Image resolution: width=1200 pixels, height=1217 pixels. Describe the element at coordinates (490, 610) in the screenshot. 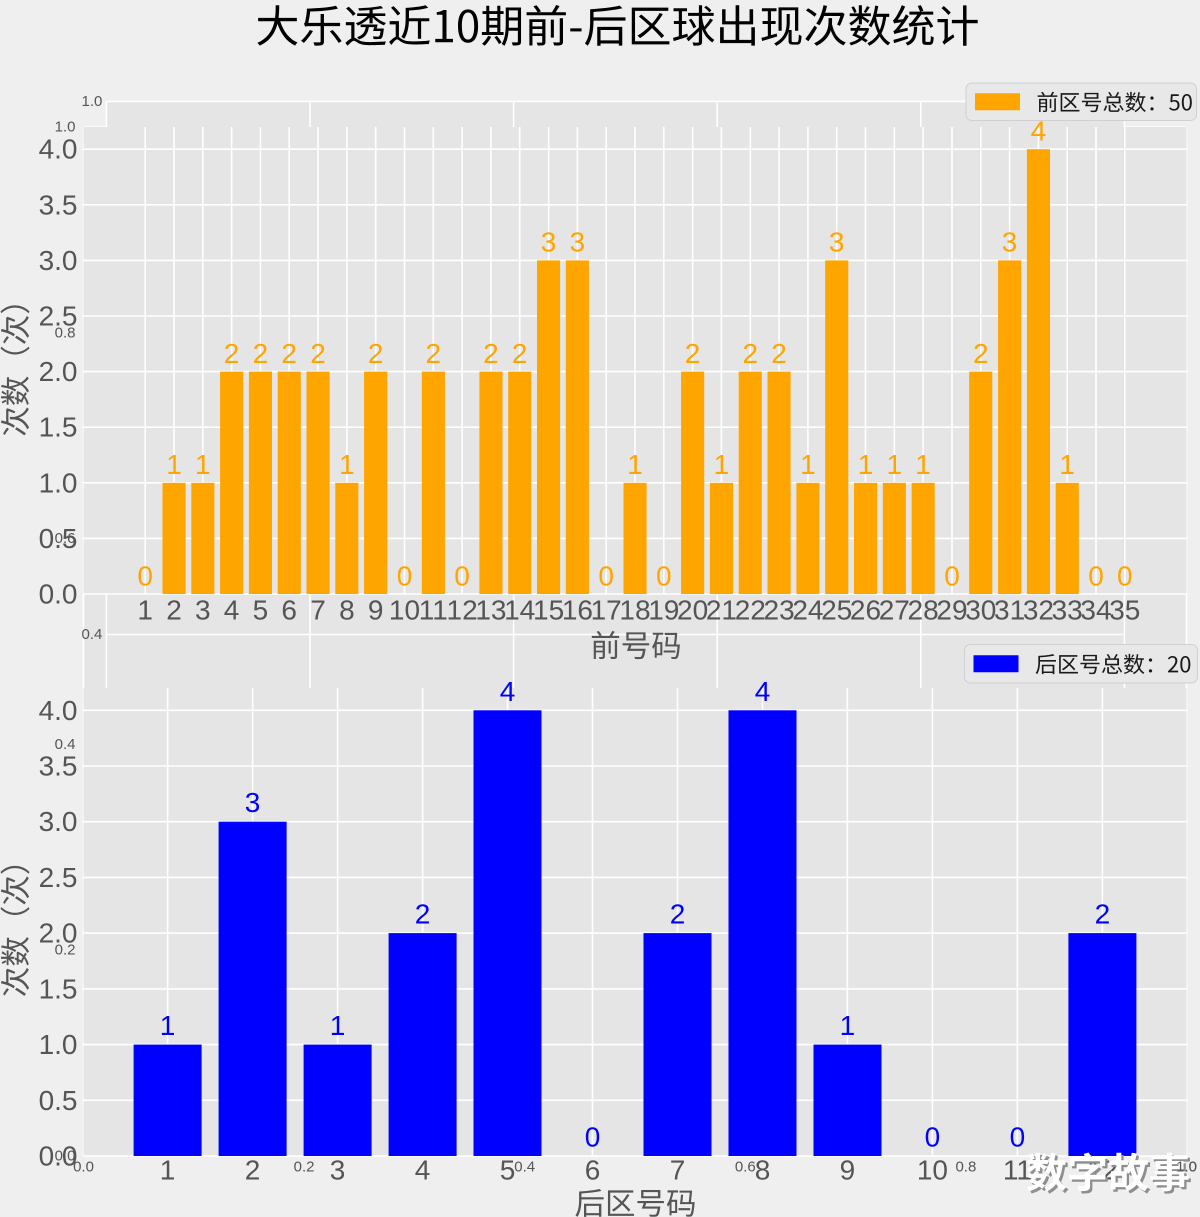

I see `svg-text: 13` at that location.